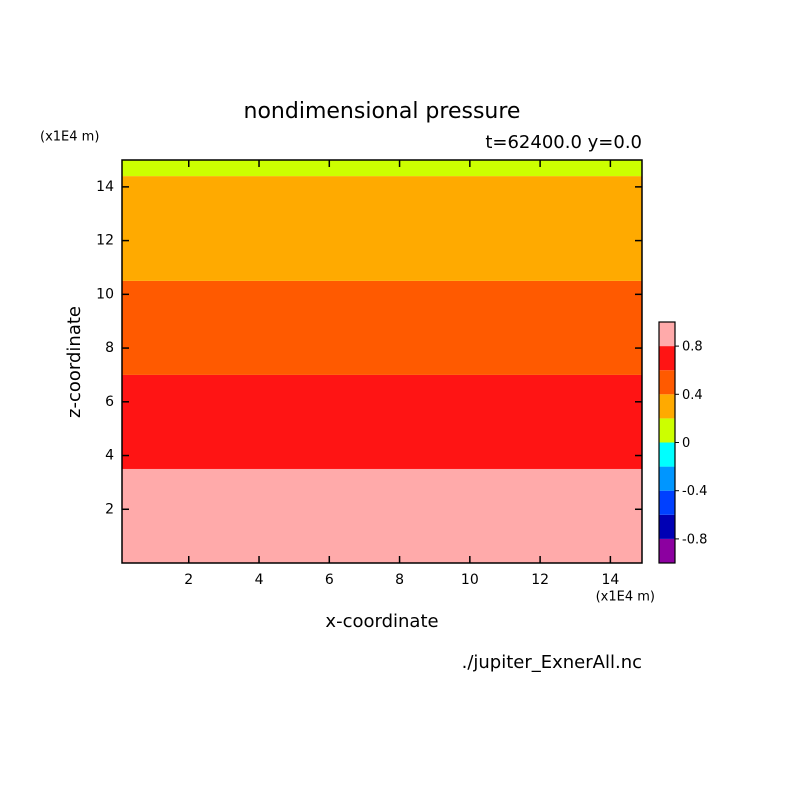  I want to click on x-tick-label: 4, so click(259, 580).